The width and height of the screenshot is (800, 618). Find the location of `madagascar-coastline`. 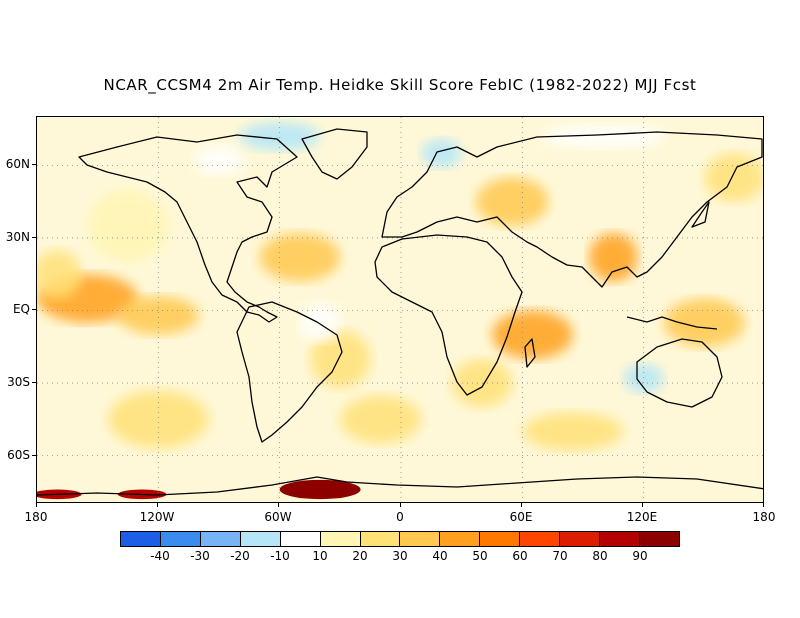

madagascar-coastline is located at coordinates (530, 353).